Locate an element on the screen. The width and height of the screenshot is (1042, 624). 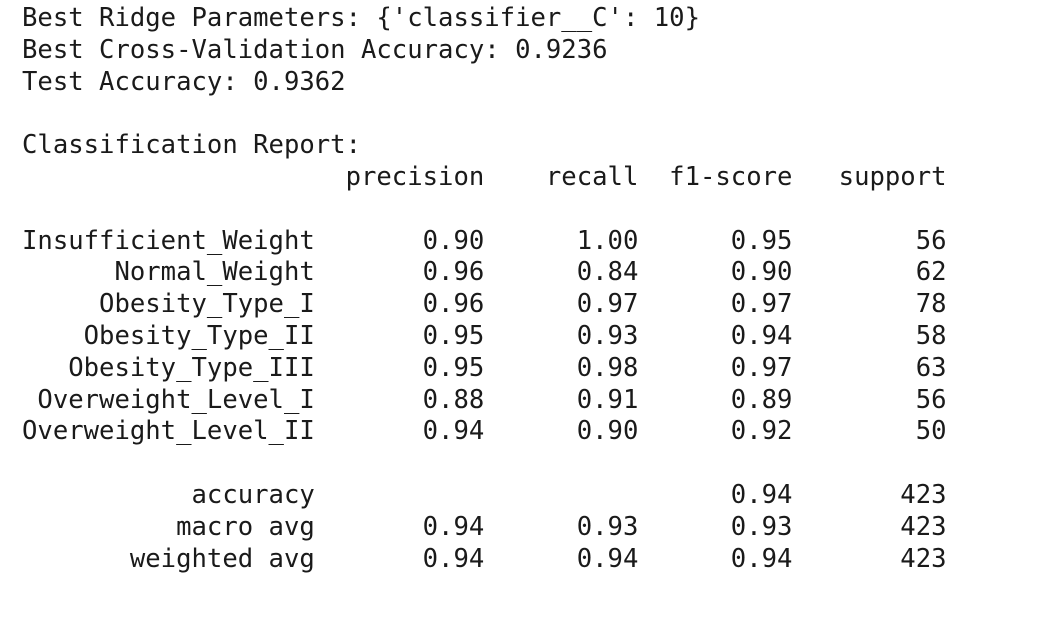
report-row: Obesity_Type_II 0.95 0.93 0.94 58 is located at coordinates (484, 335).